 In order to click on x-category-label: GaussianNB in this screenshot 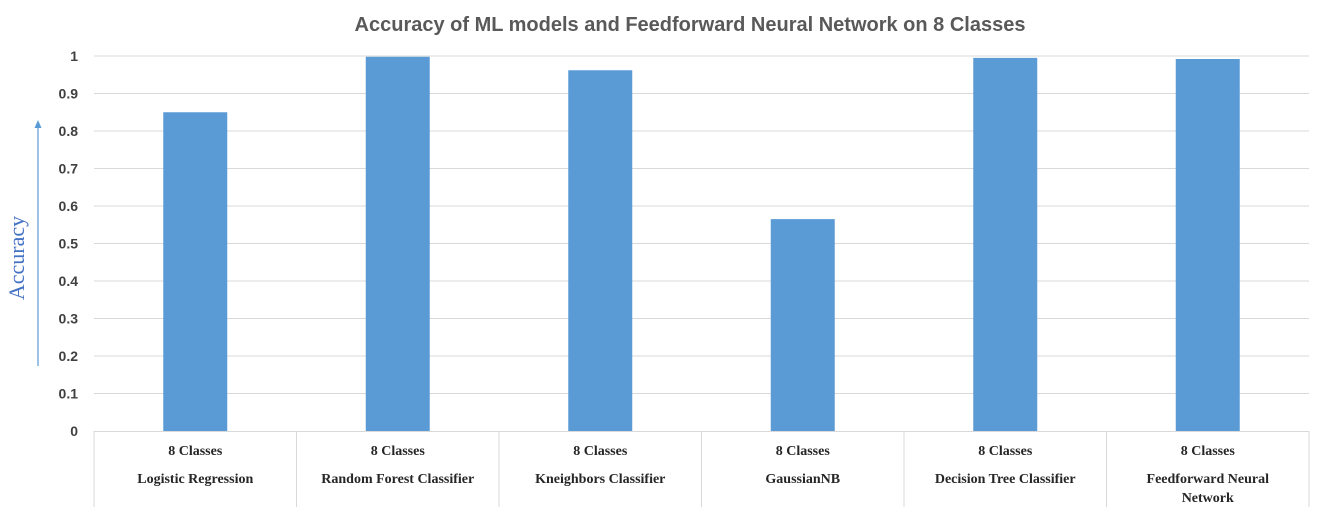, I will do `click(802, 479)`.